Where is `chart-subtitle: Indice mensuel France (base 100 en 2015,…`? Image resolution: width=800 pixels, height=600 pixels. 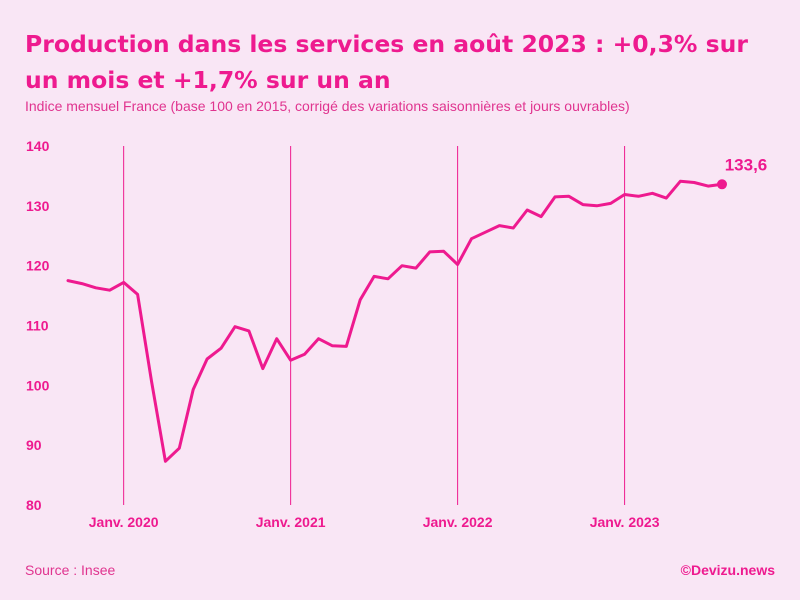
chart-subtitle: Indice mensuel France (base 100 en 2015,… is located at coordinates (327, 106).